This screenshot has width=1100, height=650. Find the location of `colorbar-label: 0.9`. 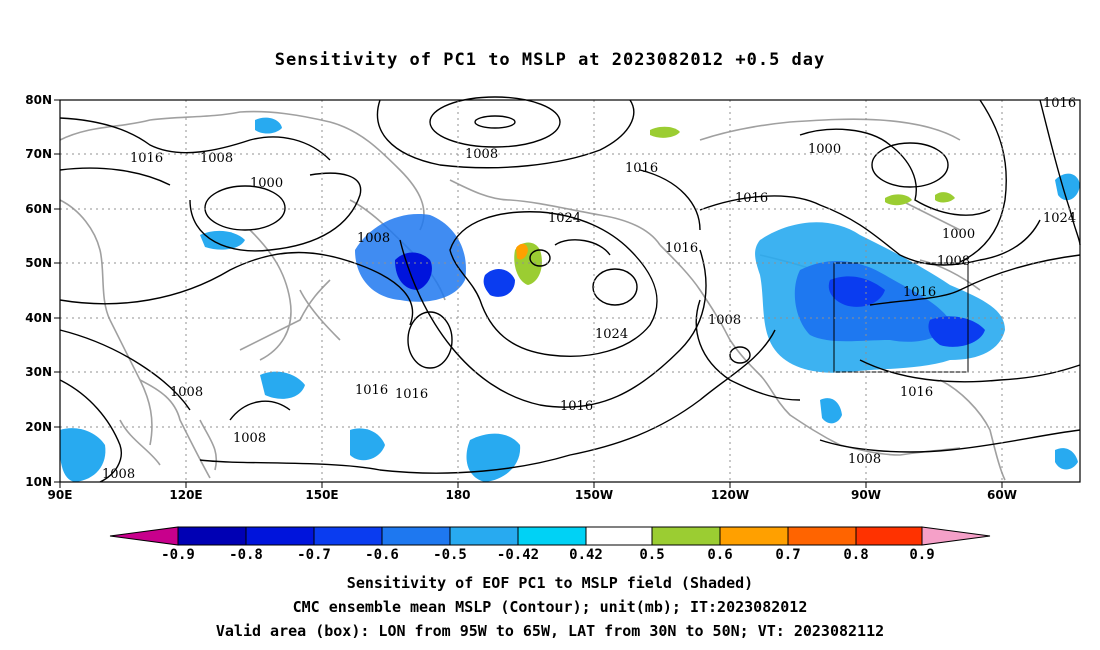

colorbar-label: 0.9 is located at coordinates (921, 555).